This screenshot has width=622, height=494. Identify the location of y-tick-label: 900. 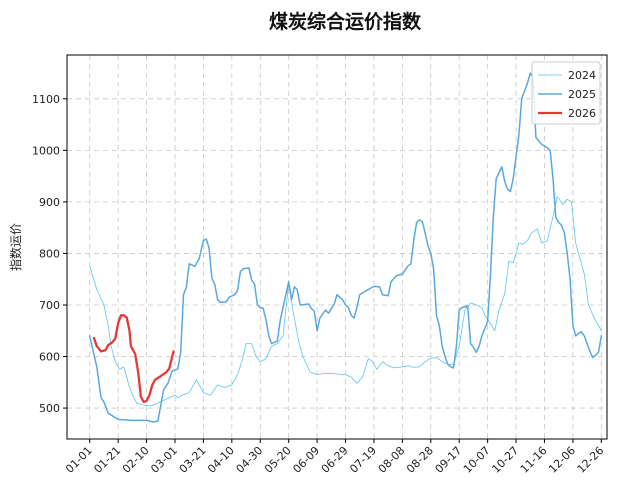
(49, 202).